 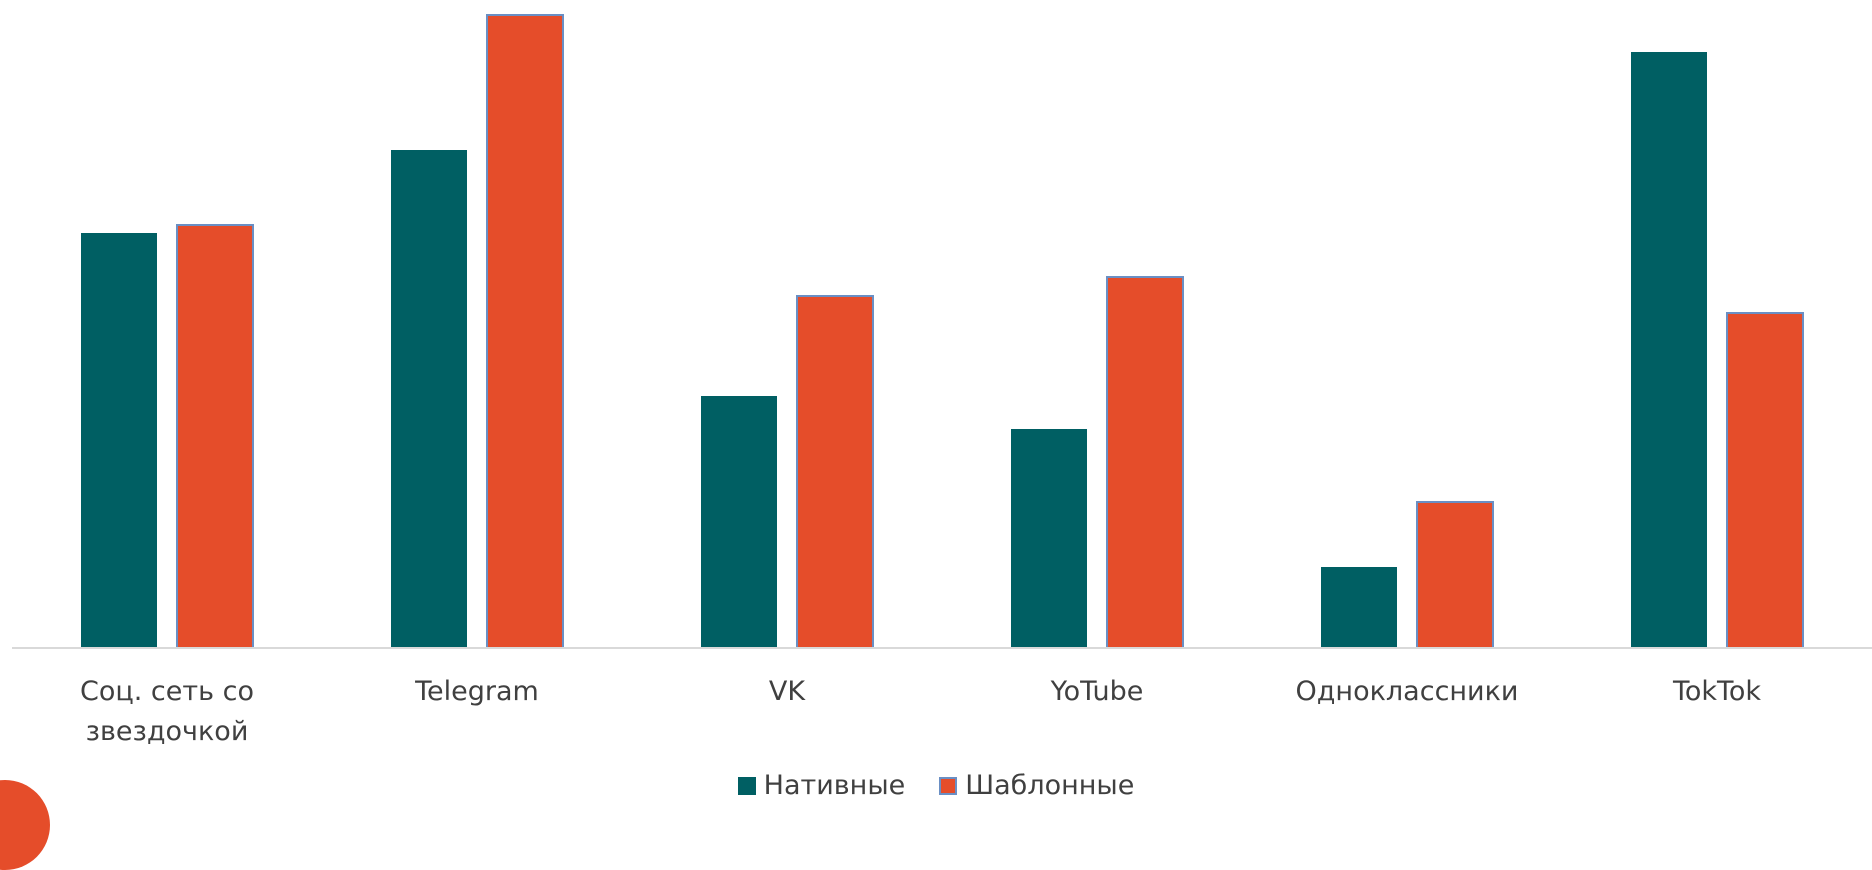 I want to click on category-label-1-line-0: Telegram, so click(x=476, y=691).